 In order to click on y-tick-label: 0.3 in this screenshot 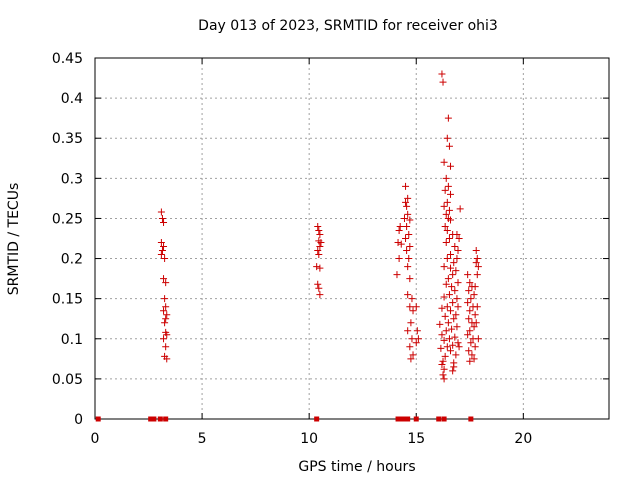, I will do `click(72, 179)`.